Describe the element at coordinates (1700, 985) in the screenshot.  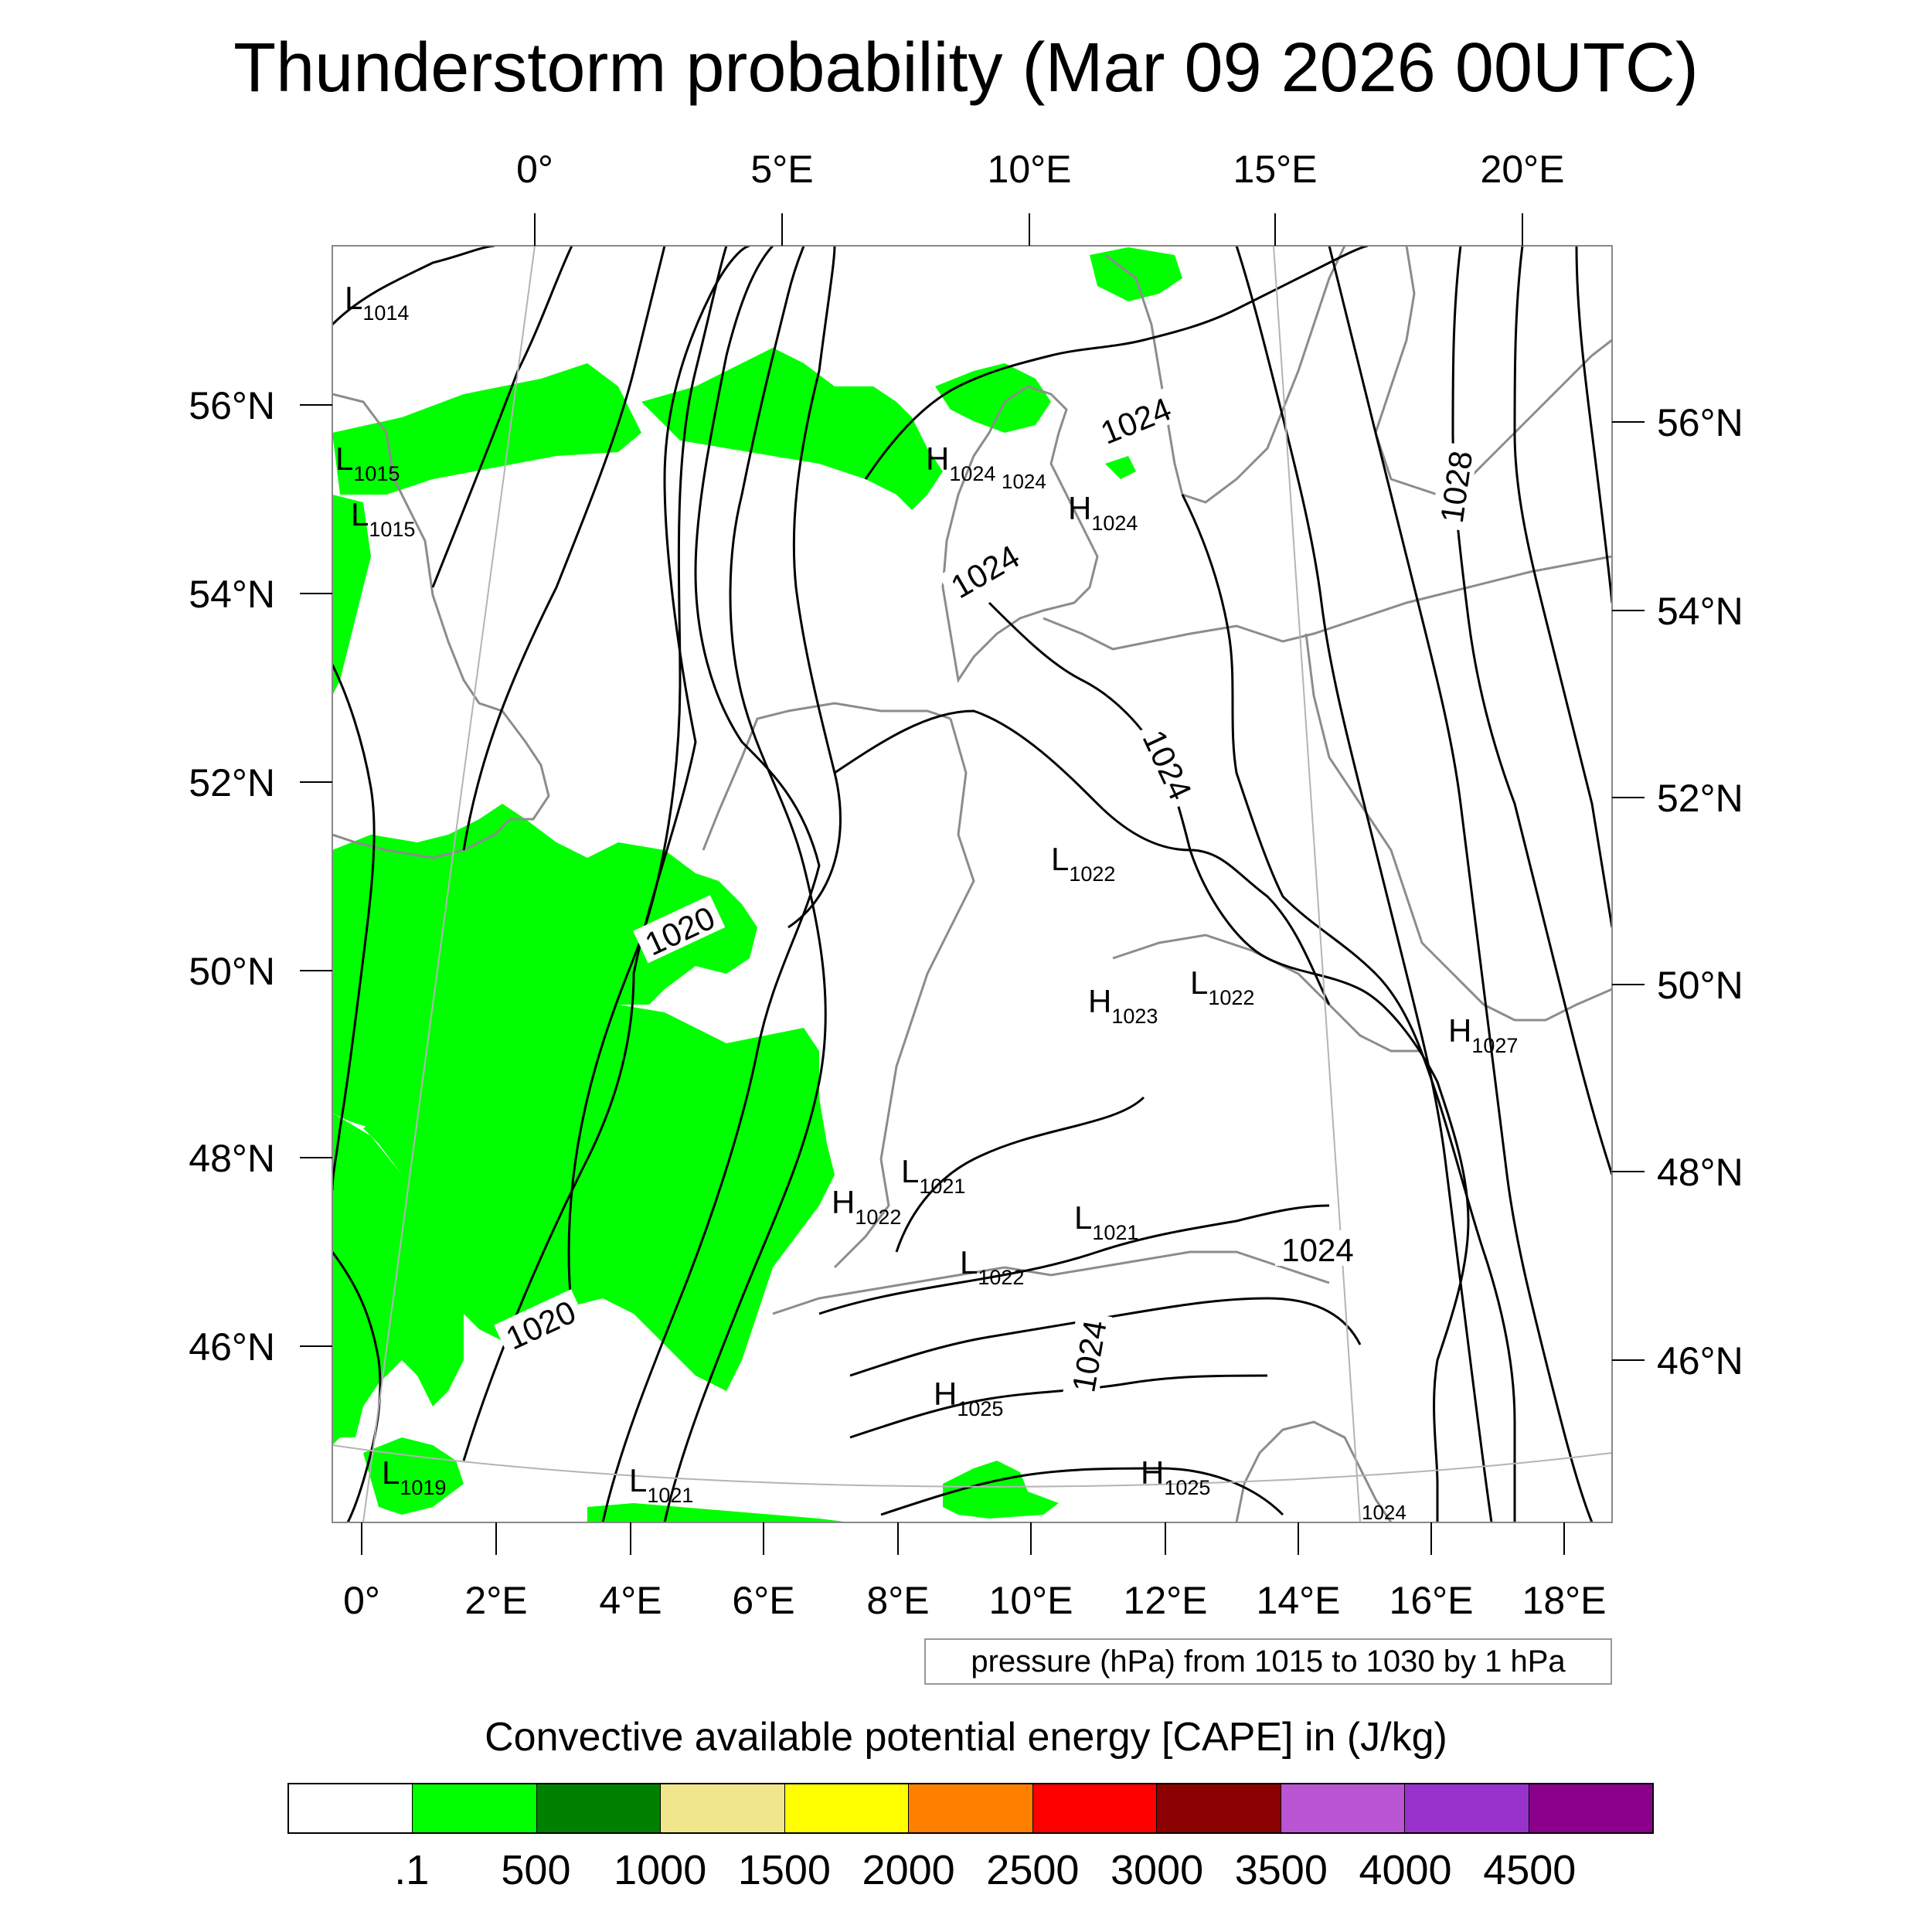
I see `right-axis-label: 50°N` at that location.